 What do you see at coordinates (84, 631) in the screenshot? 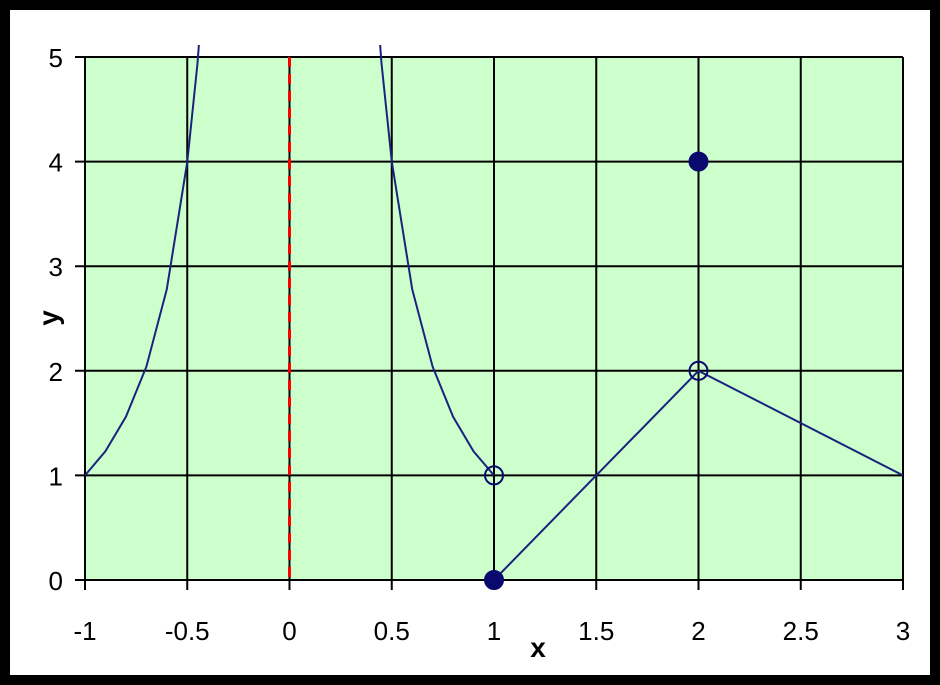
I see `x-tick-label: -1` at bounding box center [84, 631].